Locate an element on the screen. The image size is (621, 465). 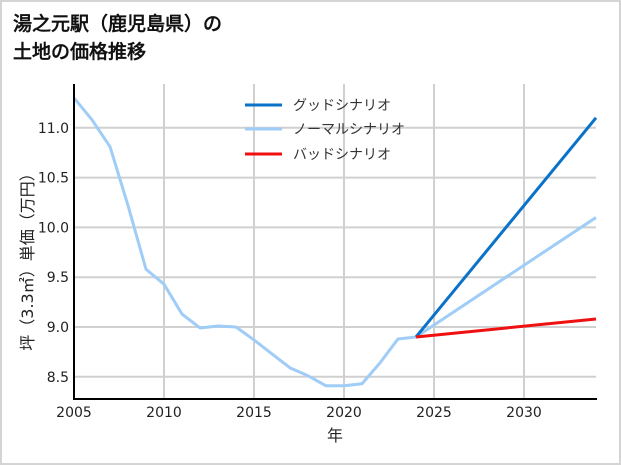
x-tick-label: 2010 is located at coordinates (164, 413).